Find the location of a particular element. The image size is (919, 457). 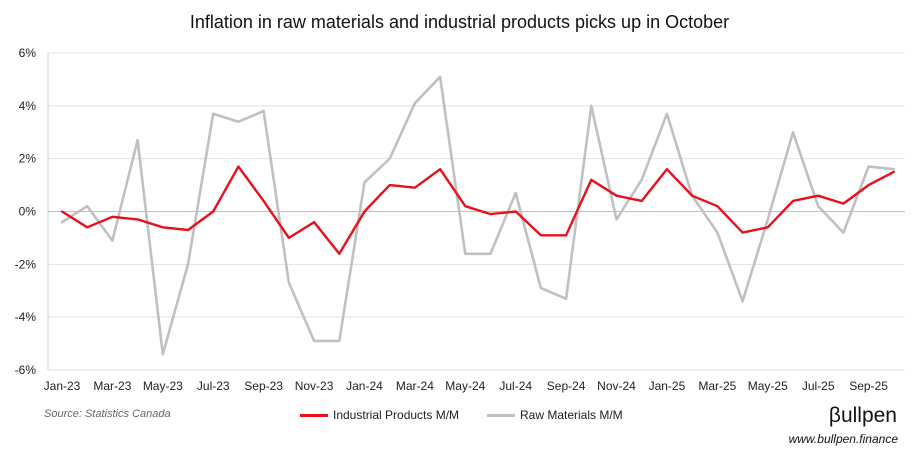

x-tick-label: Sep-25 is located at coordinates (868, 386).